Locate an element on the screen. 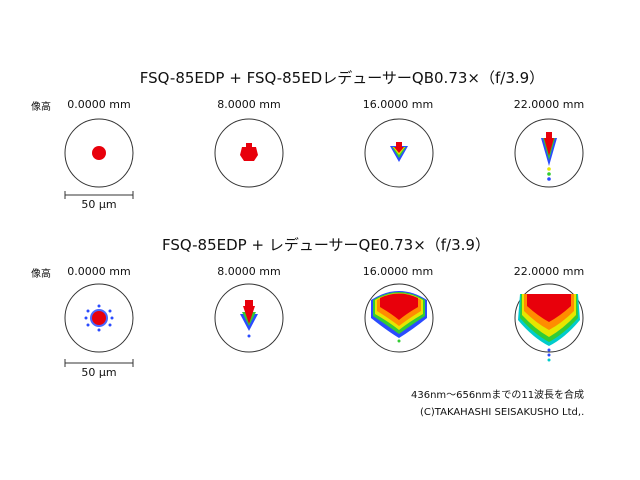 The image size is (640, 480). row2-field-label-1: 0.0000 mm is located at coordinates (99, 271).